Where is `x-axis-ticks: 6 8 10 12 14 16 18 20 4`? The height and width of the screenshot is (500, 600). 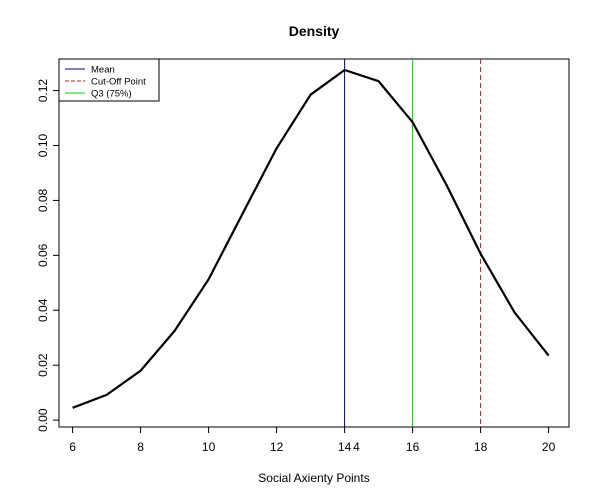
x-axis-ticks: 6 8 10 12 14 16 18 20 4 is located at coordinates (312, 440).